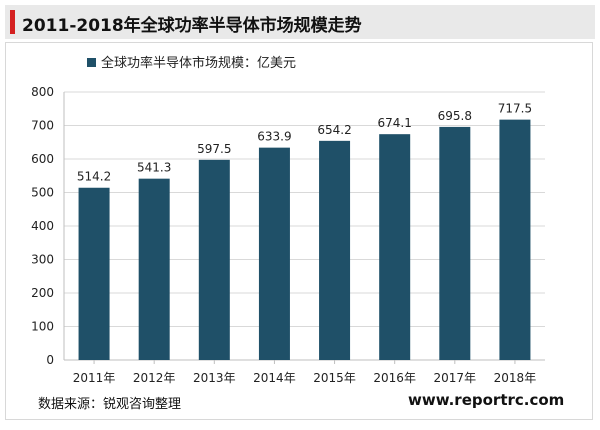  I want to click on data-label: 597.5, so click(214, 149).